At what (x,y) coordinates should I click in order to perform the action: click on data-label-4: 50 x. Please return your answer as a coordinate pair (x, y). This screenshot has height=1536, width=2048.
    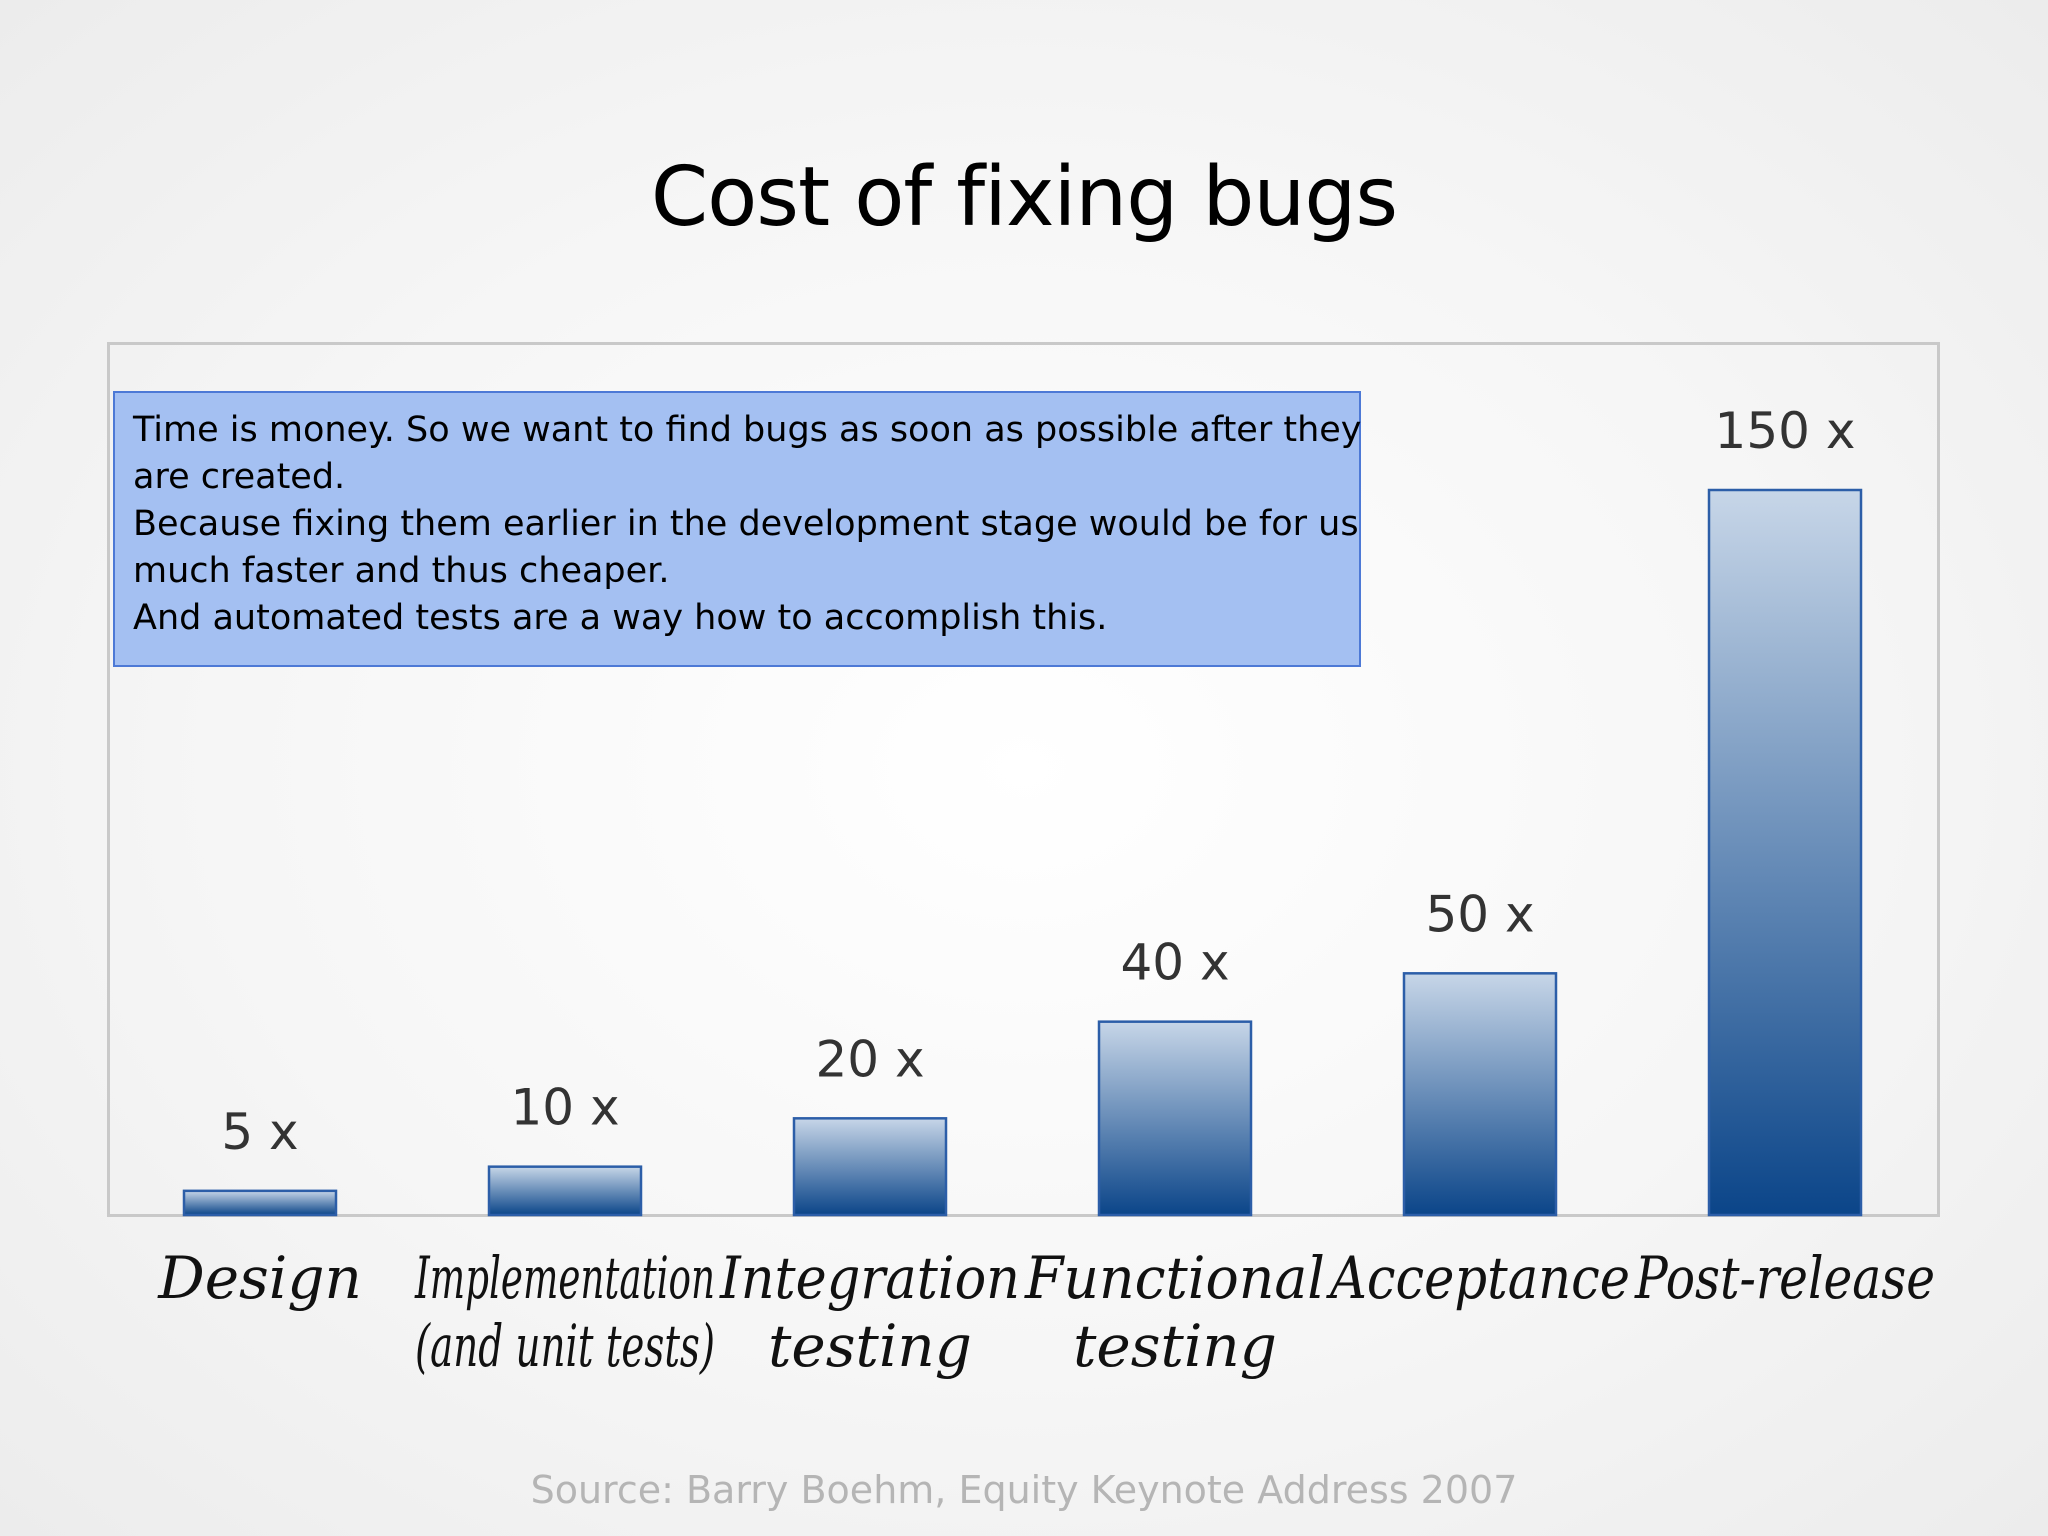
    Looking at the image, I should click on (1479, 914).